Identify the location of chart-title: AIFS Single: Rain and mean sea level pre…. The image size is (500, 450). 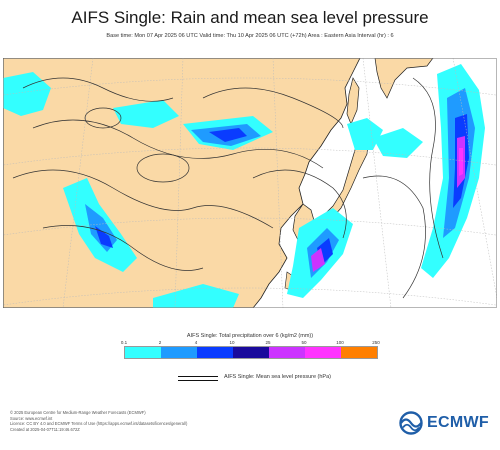
(250, 17).